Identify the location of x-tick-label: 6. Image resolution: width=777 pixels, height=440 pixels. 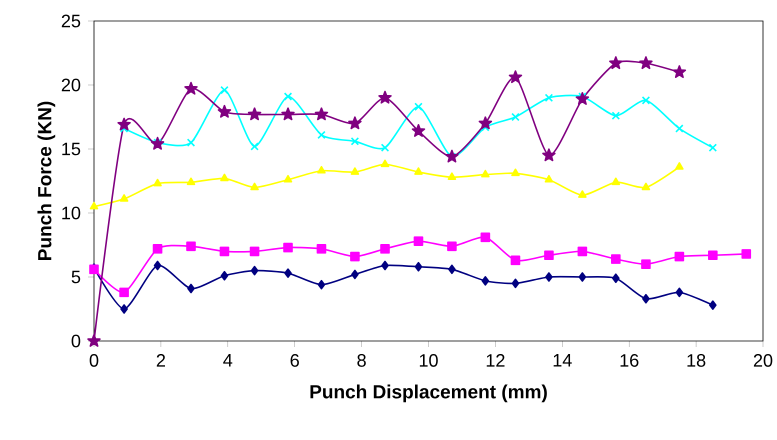
(294, 360).